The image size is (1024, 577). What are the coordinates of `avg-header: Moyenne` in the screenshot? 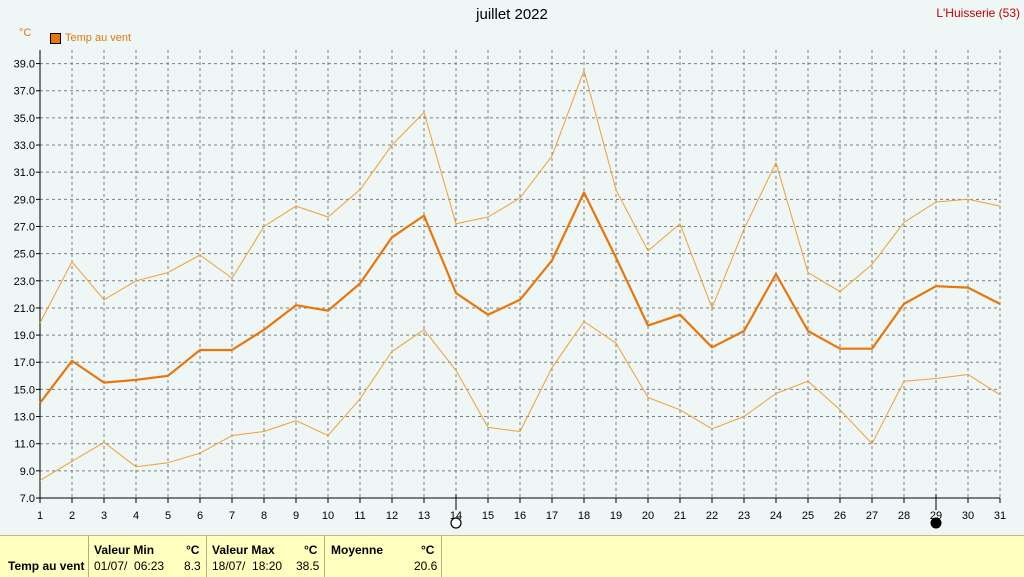 It's located at (357, 550).